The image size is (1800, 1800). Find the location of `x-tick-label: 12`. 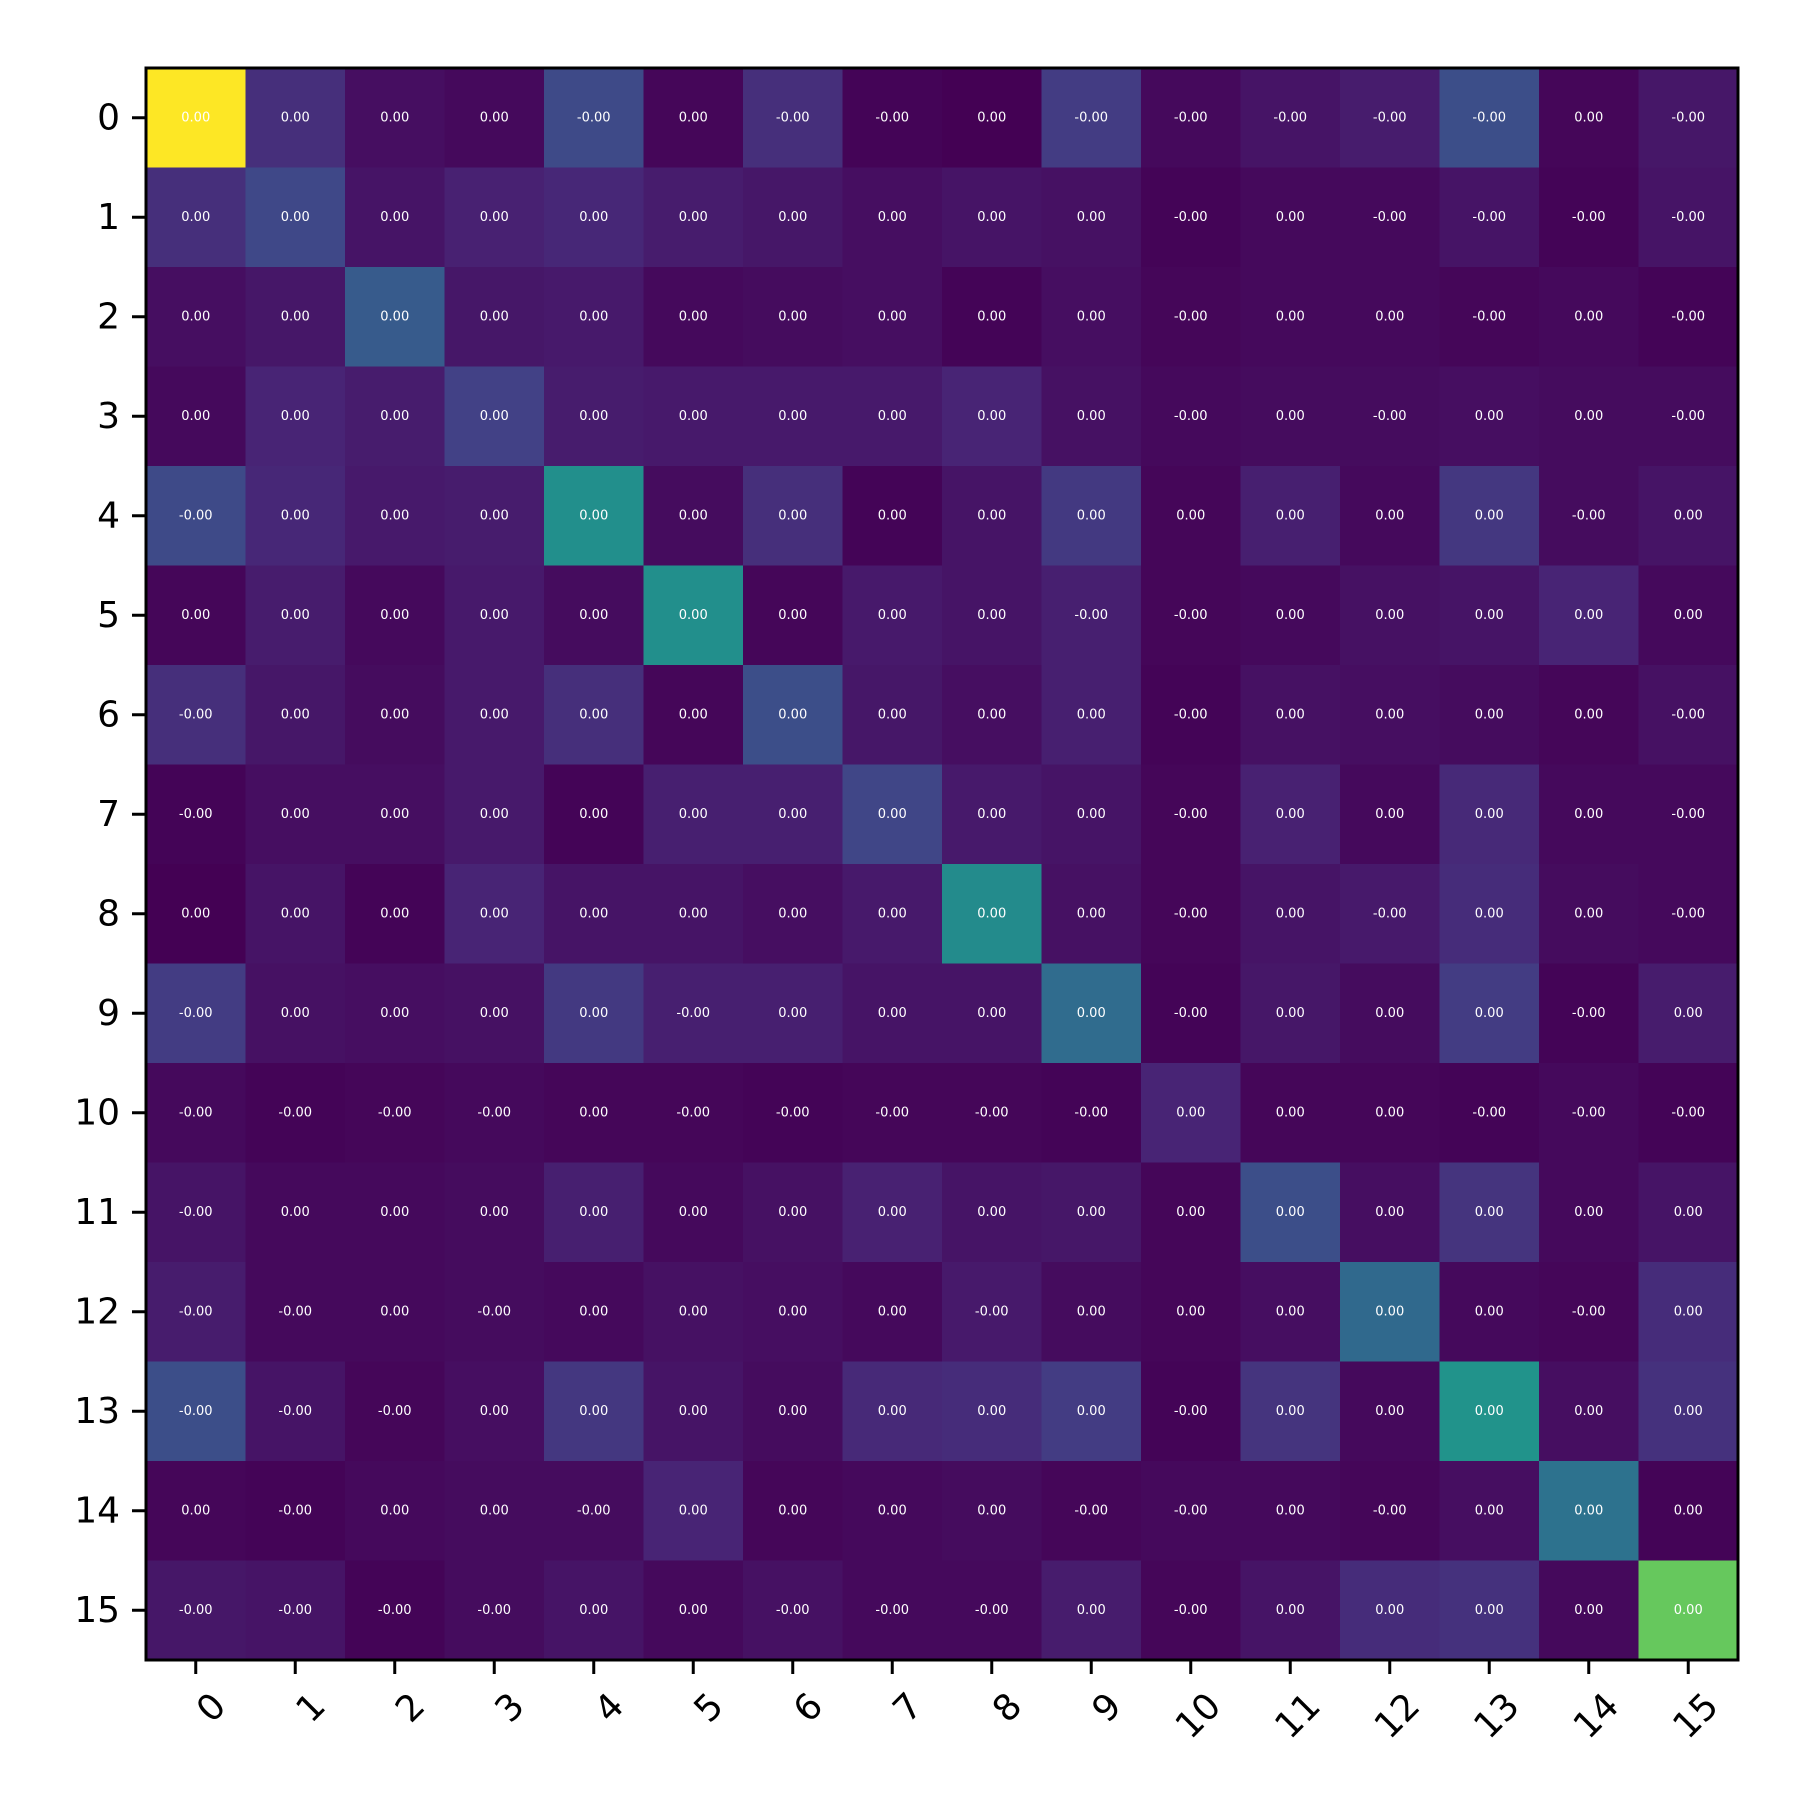

x-tick-label: 12 is located at coordinates (1397, 1715).